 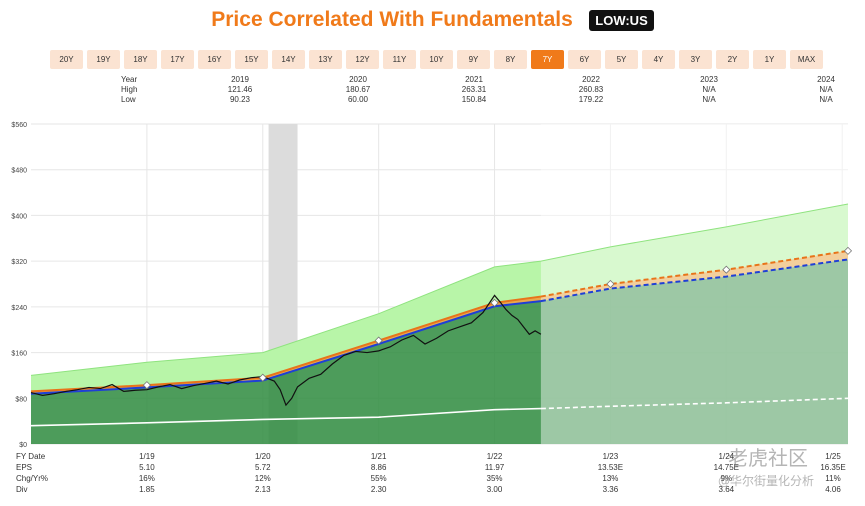 What do you see at coordinates (732, 59) in the screenshot?
I see `range-button-2y: 2Y` at bounding box center [732, 59].